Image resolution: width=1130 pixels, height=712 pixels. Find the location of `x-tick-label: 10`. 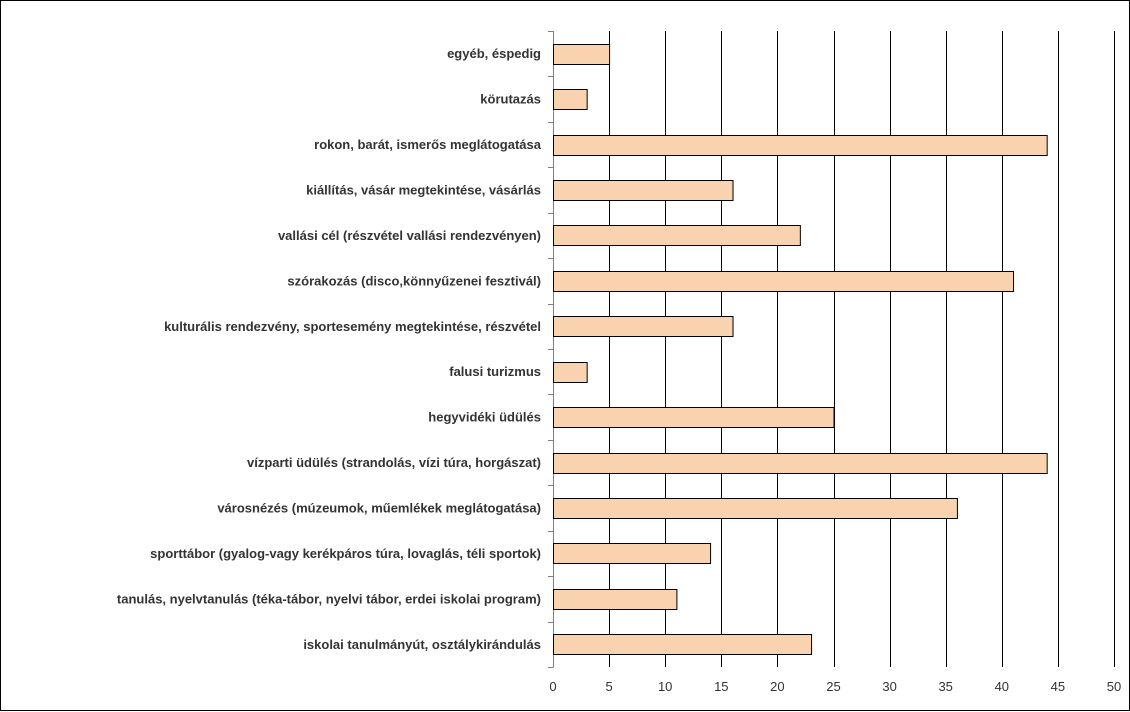

x-tick-label: 10 is located at coordinates (665, 686).